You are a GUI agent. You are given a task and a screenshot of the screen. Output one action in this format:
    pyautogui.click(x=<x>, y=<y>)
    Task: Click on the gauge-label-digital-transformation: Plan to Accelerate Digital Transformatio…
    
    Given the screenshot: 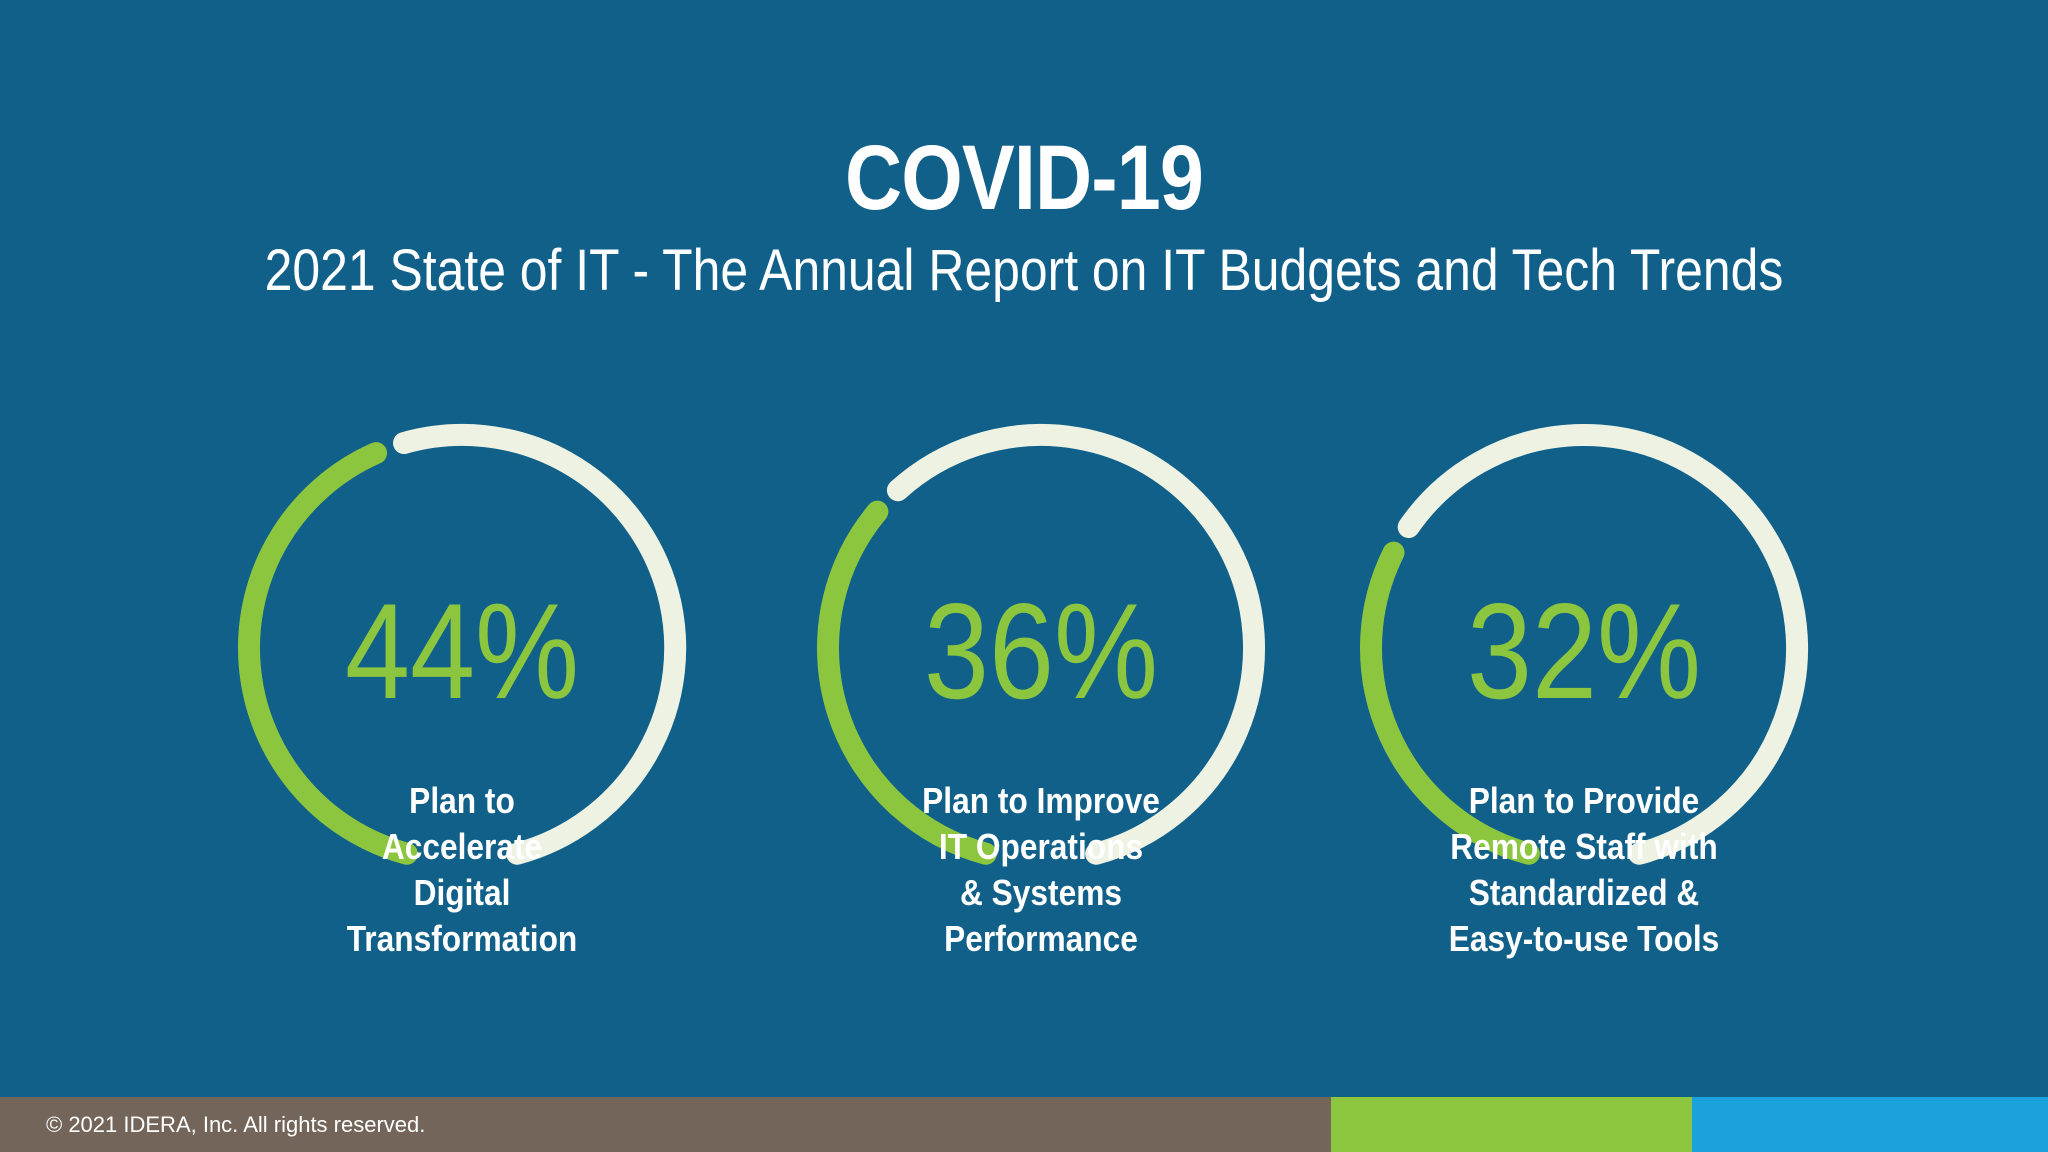 What is the action you would take?
    pyautogui.click(x=462, y=869)
    